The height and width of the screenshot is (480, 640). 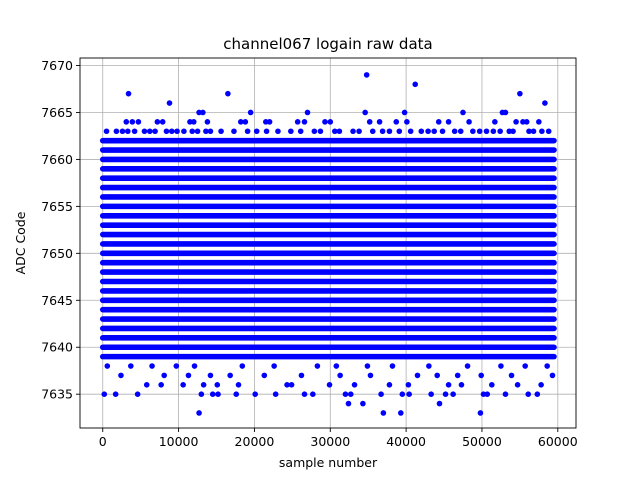 What do you see at coordinates (558, 441) in the screenshot?
I see `x-tick-label: 60000` at bounding box center [558, 441].